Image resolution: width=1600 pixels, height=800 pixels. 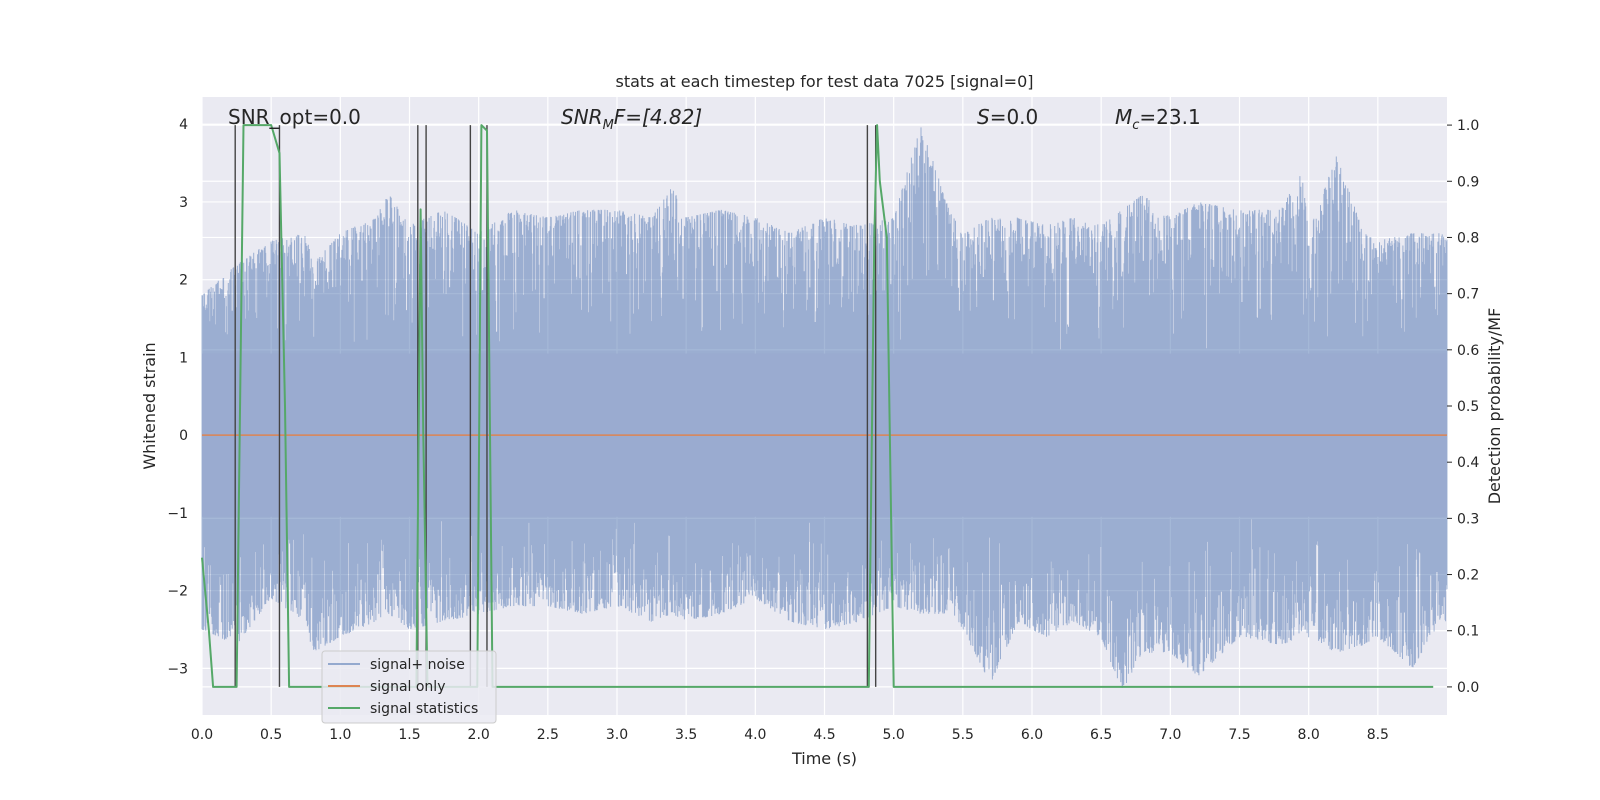 What do you see at coordinates (1468, 238) in the screenshot?
I see `y2-tick-label: 0.8` at bounding box center [1468, 238].